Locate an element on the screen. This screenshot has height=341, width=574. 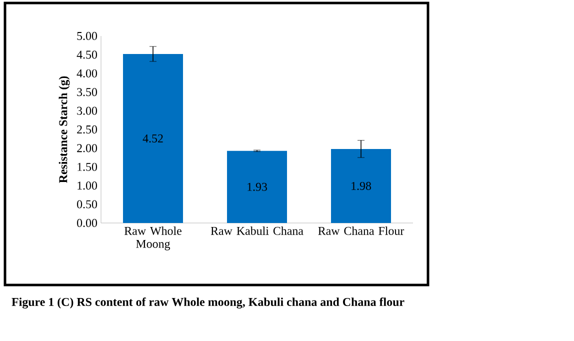
y-tick-label: 0.50 is located at coordinates (87, 204).